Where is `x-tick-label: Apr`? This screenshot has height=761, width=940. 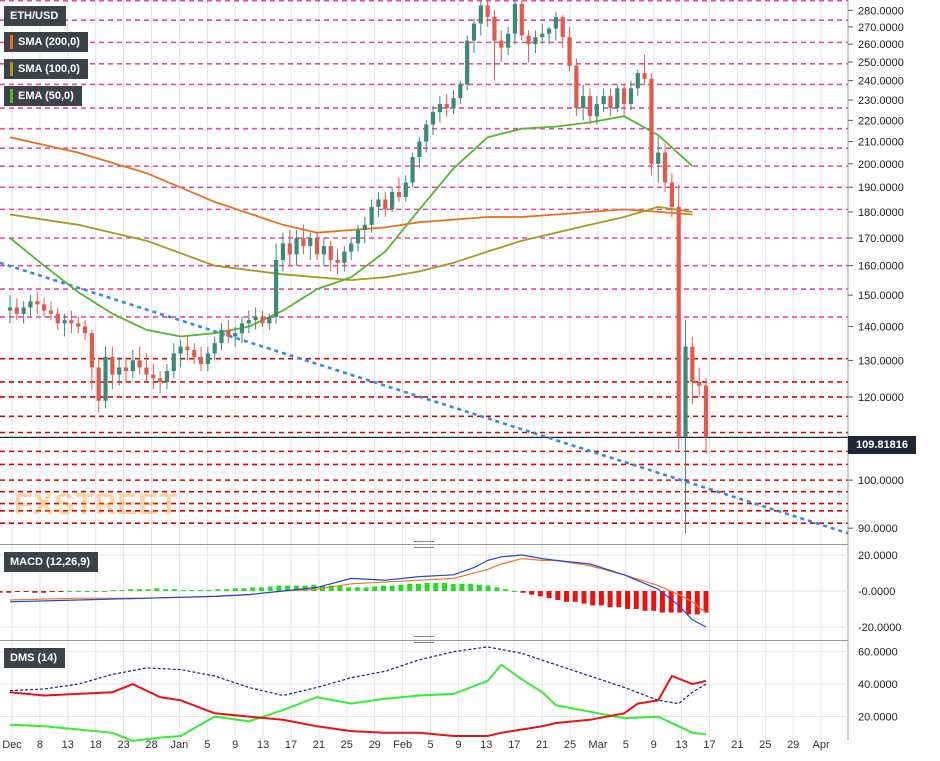 x-tick-label: Apr is located at coordinates (821, 745).